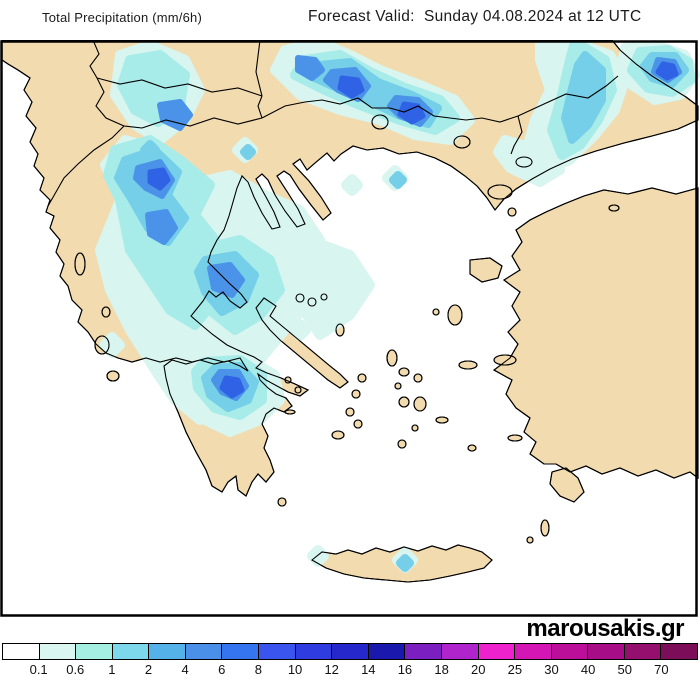  I want to click on legend-label: 1, so click(112, 669).